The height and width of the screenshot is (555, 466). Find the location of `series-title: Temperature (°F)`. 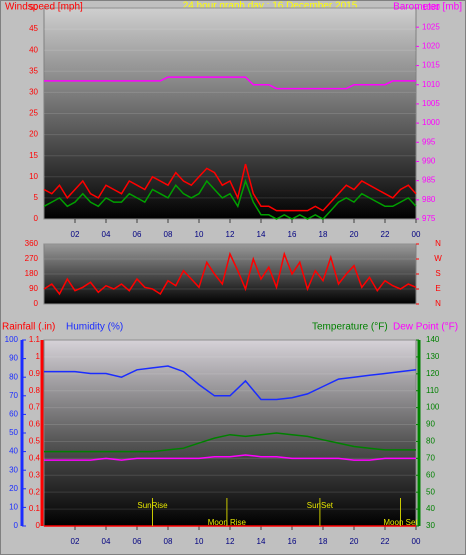

series-title: Temperature (°F) is located at coordinates (350, 327).